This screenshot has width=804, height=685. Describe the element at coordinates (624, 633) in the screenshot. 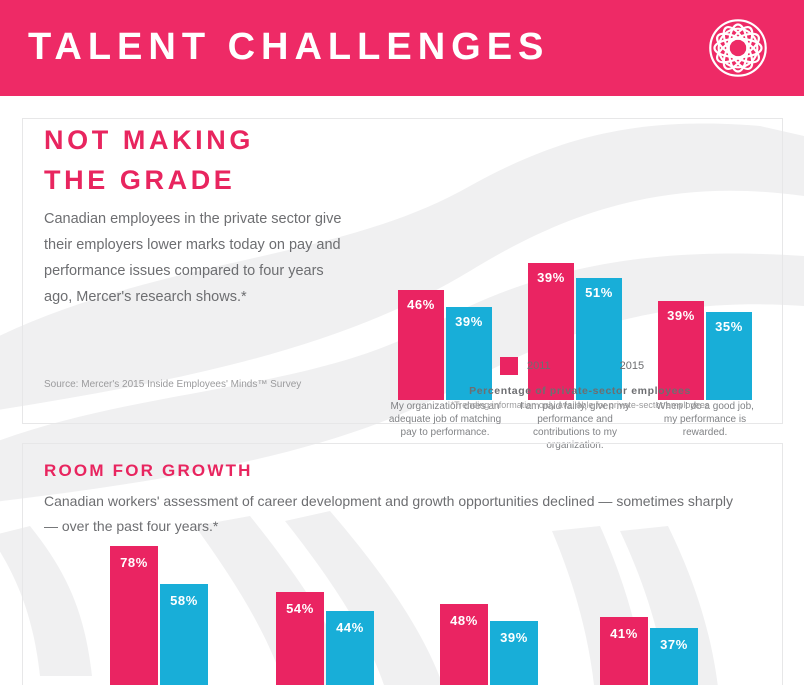

I see `bar-value-label: 41%` at that location.